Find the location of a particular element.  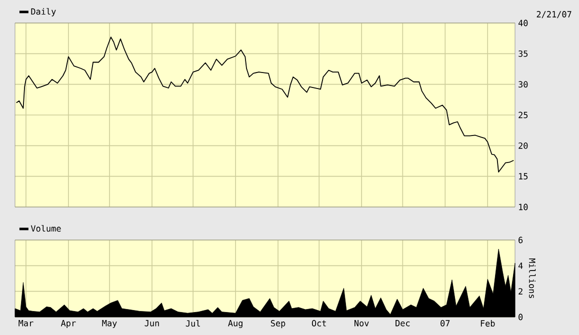

x-tick-label: 07 is located at coordinates (445, 323).